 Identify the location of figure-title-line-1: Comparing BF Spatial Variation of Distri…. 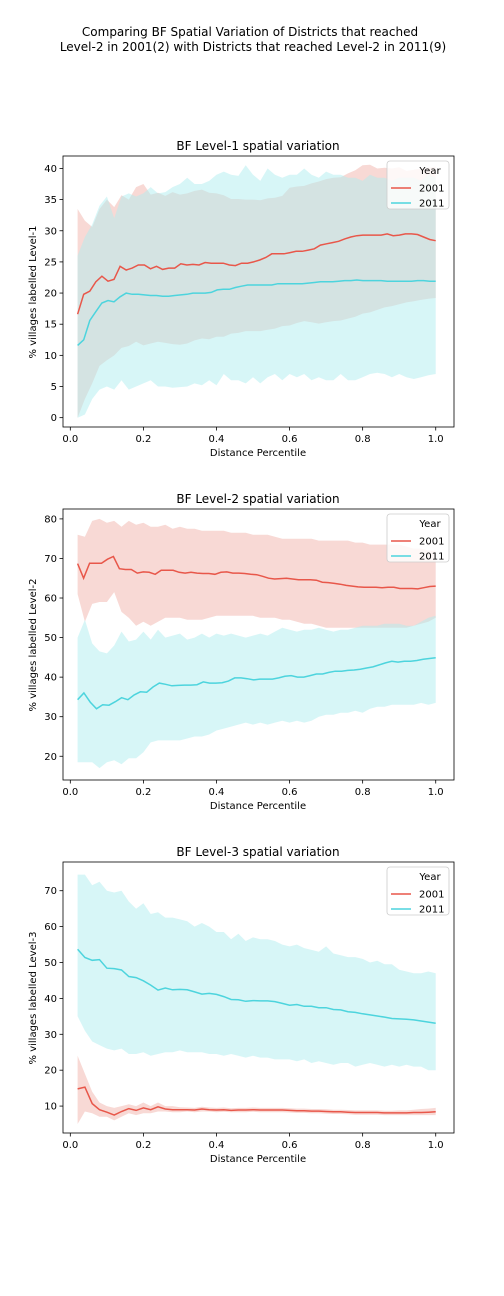
(250, 32).